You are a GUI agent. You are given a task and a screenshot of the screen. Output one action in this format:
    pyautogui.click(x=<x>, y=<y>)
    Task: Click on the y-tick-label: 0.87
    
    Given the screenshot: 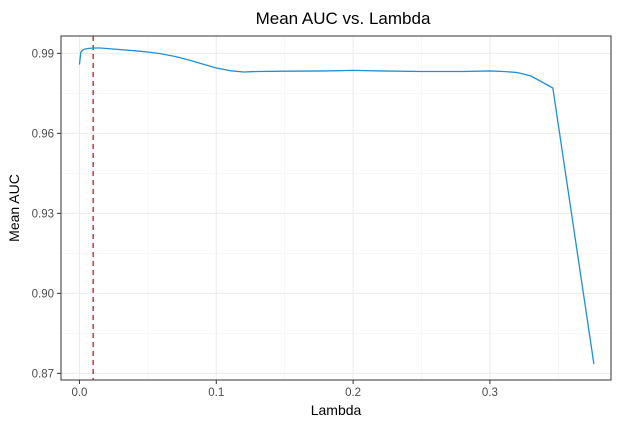 What is the action you would take?
    pyautogui.click(x=43, y=374)
    